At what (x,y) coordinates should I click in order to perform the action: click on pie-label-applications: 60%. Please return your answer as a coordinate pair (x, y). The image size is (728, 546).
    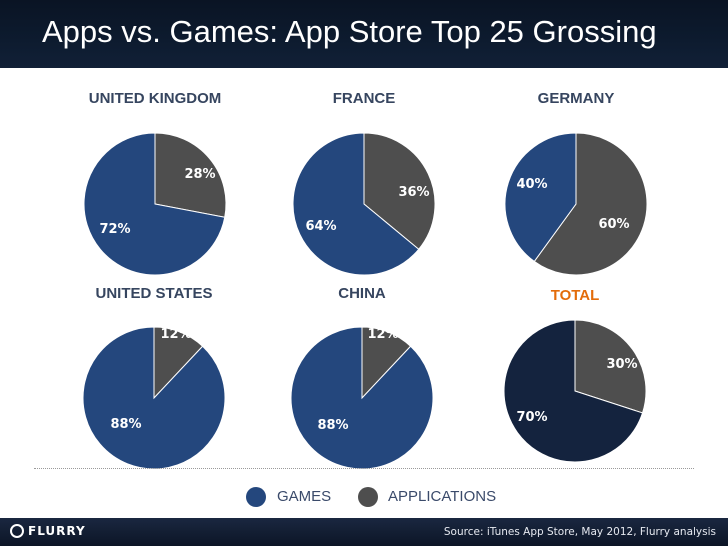
    Looking at the image, I should click on (613, 224).